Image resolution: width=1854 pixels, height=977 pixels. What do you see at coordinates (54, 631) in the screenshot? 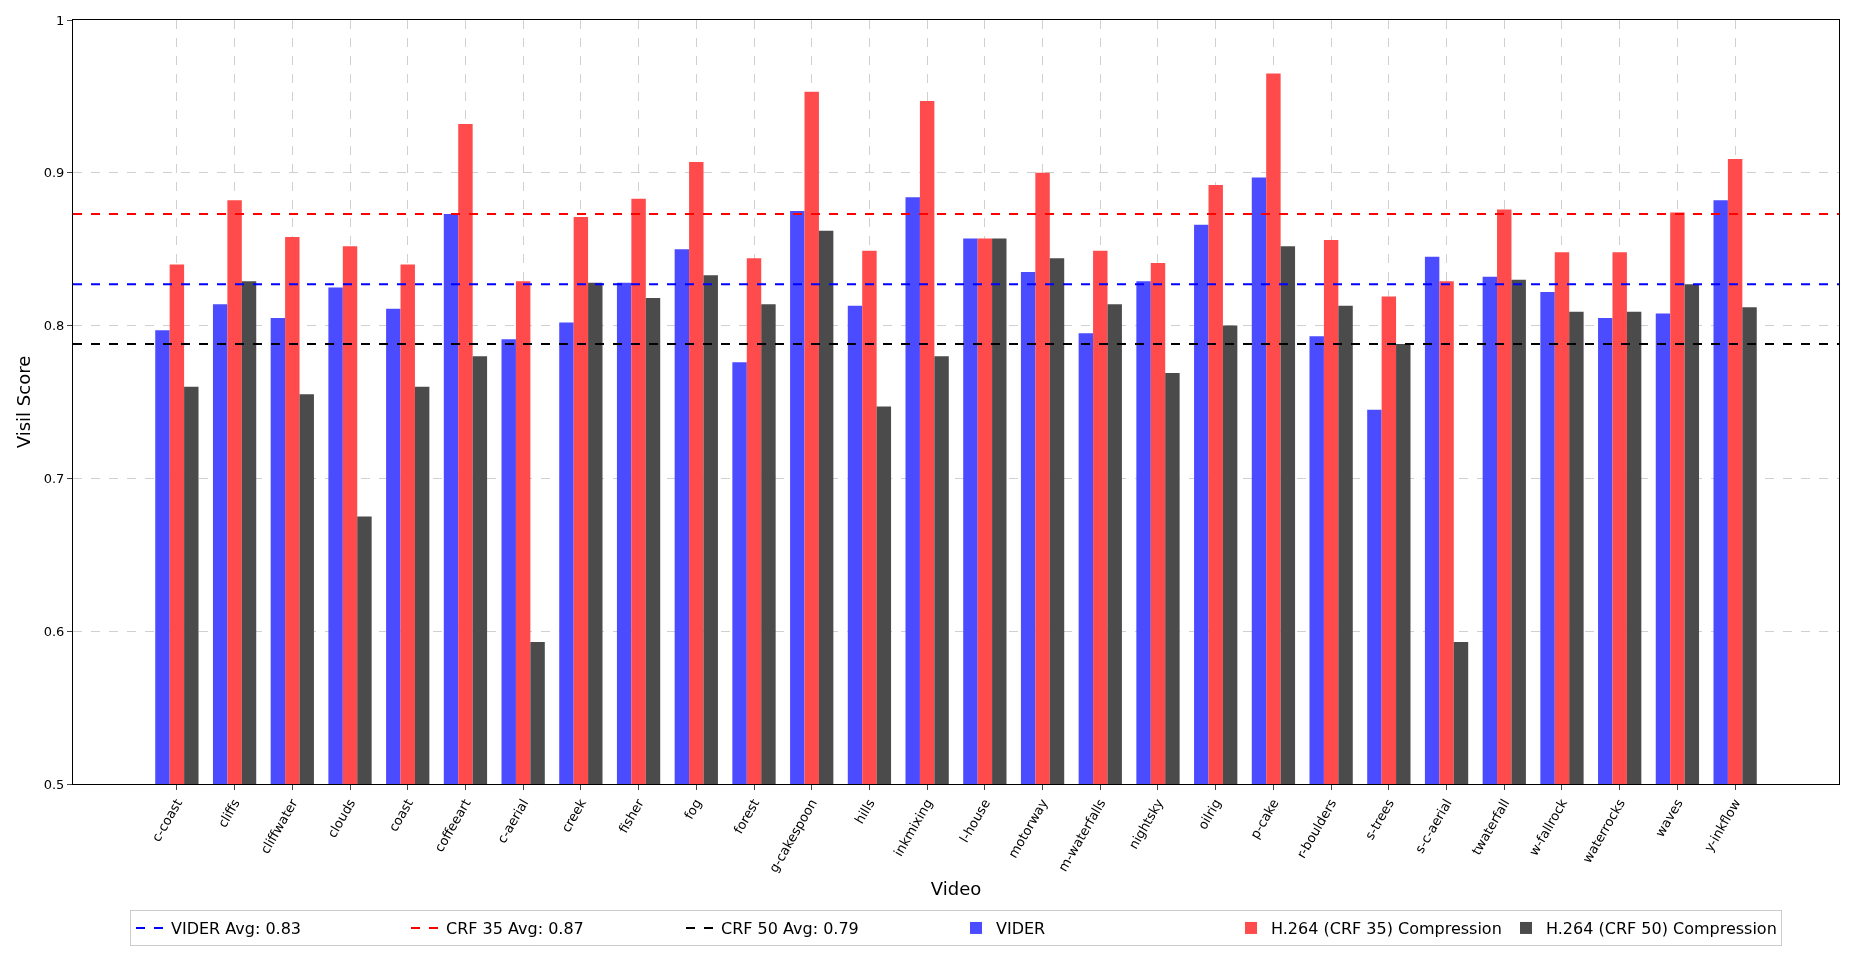
I see `y-tick-label: 0.6` at bounding box center [54, 631].